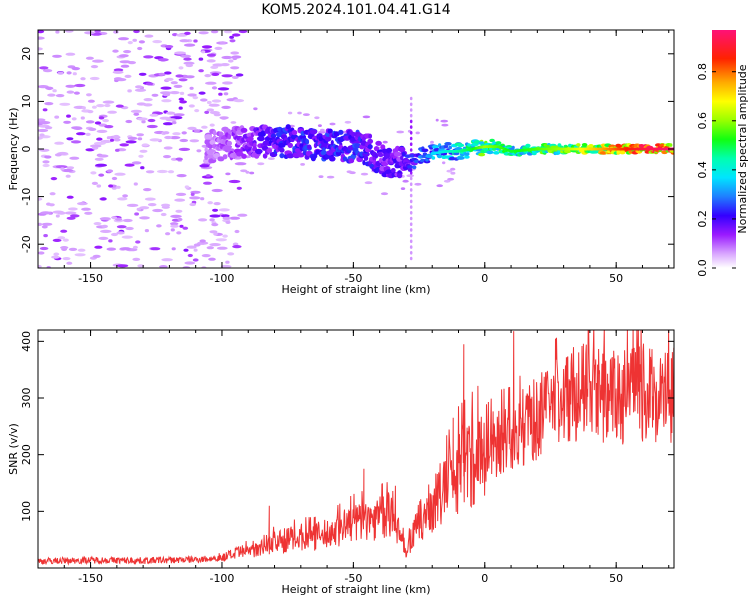 This screenshot has height=600, width=750. I want to click on y-tick-label: 300, so click(26, 398).